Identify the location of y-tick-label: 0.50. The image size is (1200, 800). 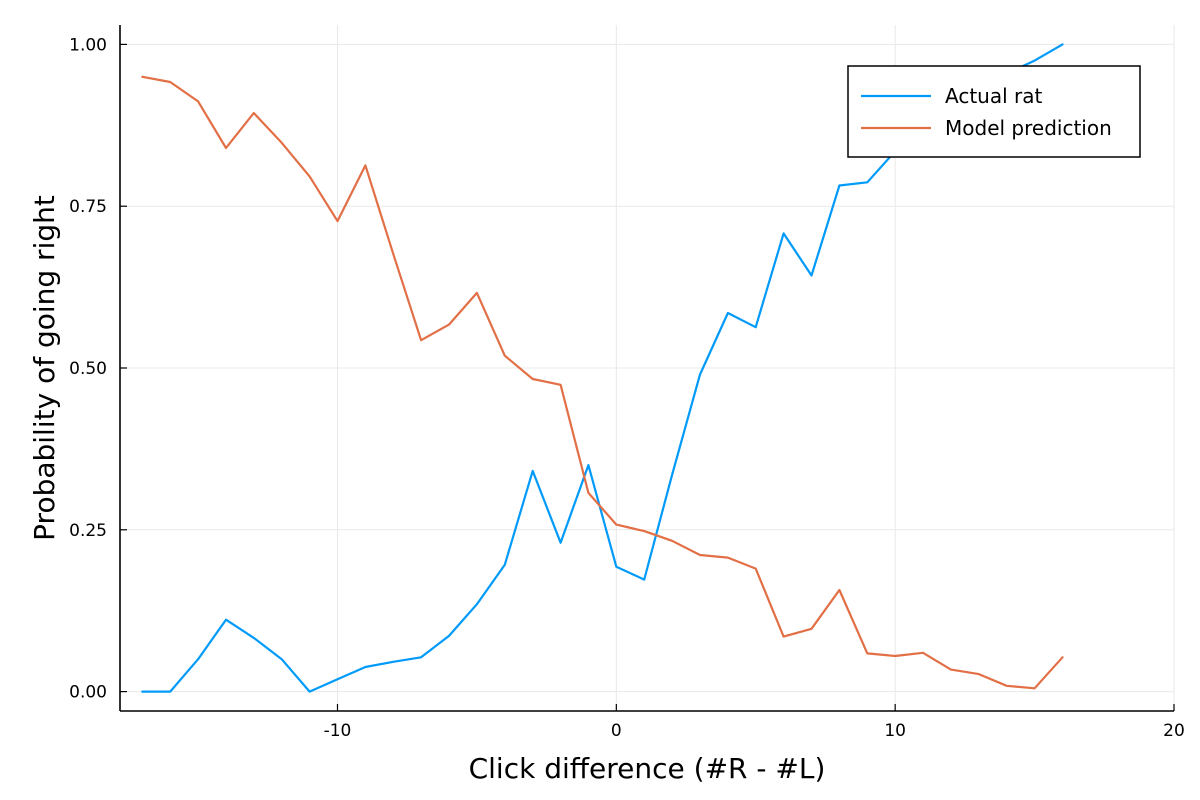
(88, 369).